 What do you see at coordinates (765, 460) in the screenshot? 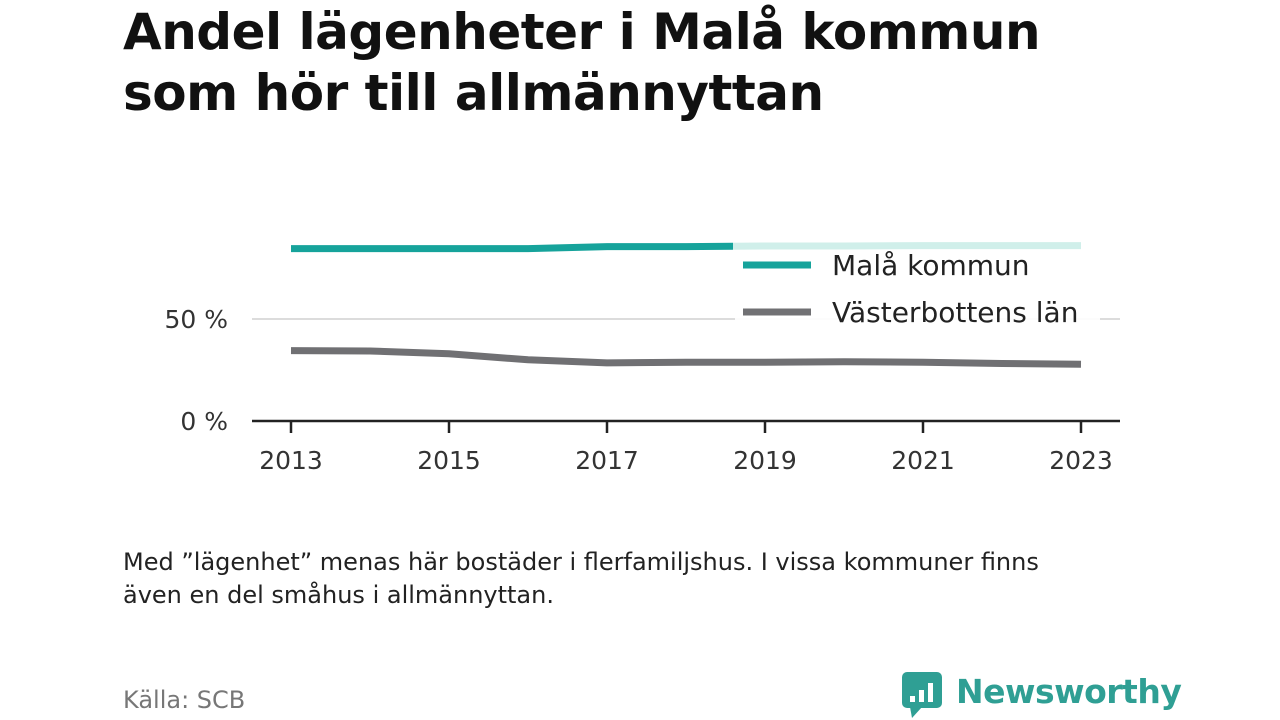
I see `x-tick-label: 2019` at bounding box center [765, 460].